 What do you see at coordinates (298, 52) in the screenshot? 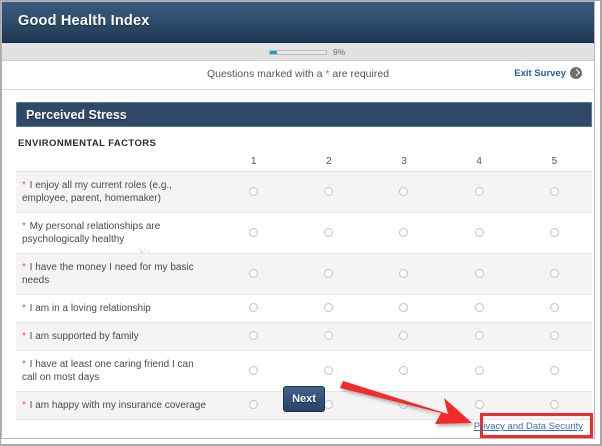
I see `progress-bar-track` at bounding box center [298, 52].